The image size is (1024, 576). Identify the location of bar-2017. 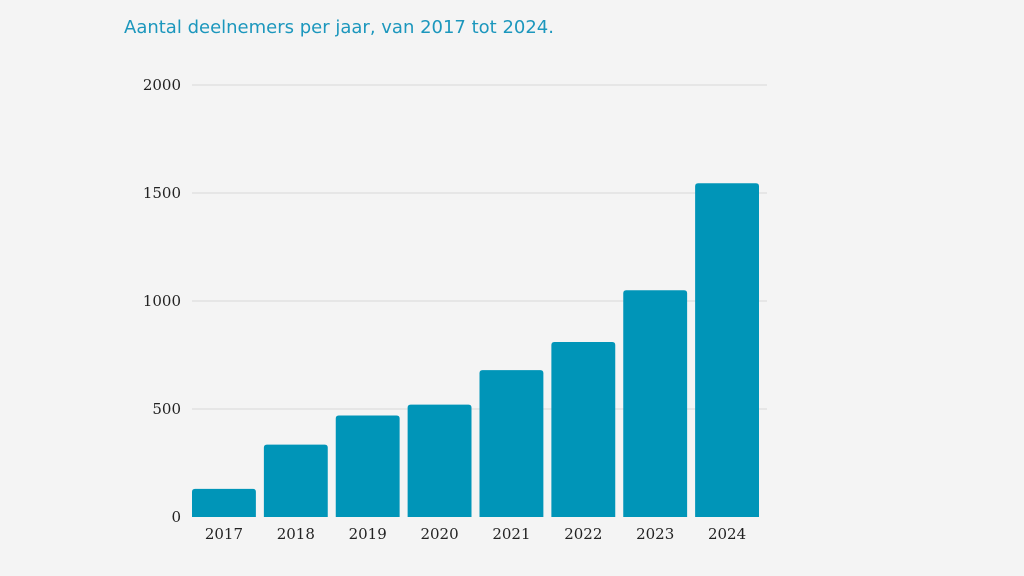
(224, 502).